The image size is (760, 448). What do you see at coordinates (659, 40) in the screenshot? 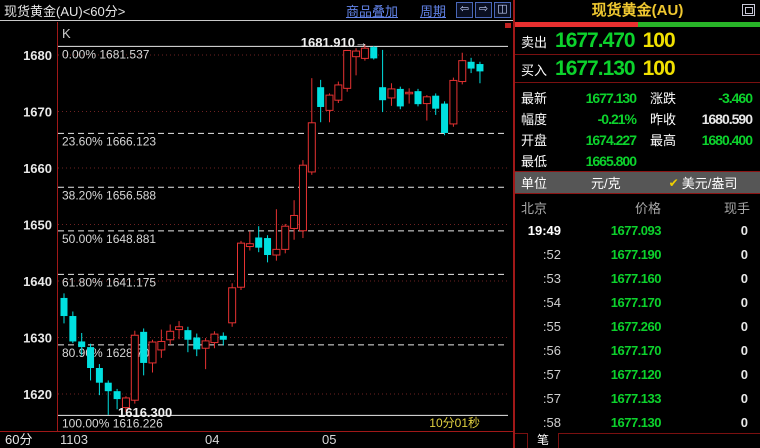
I see `sell-volume: 100` at bounding box center [659, 40].